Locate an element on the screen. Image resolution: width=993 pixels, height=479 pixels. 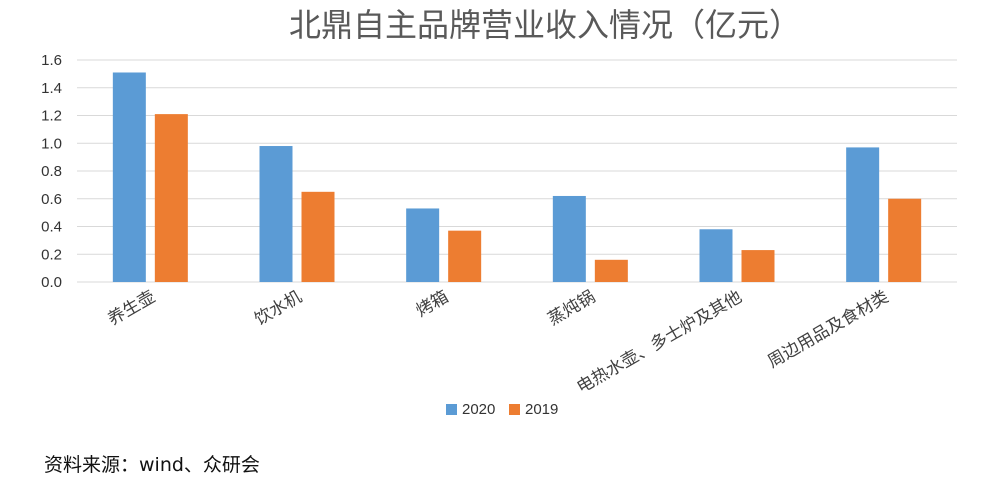
source-note: 资料来源：wind、众研会 is located at coordinates (152, 465).